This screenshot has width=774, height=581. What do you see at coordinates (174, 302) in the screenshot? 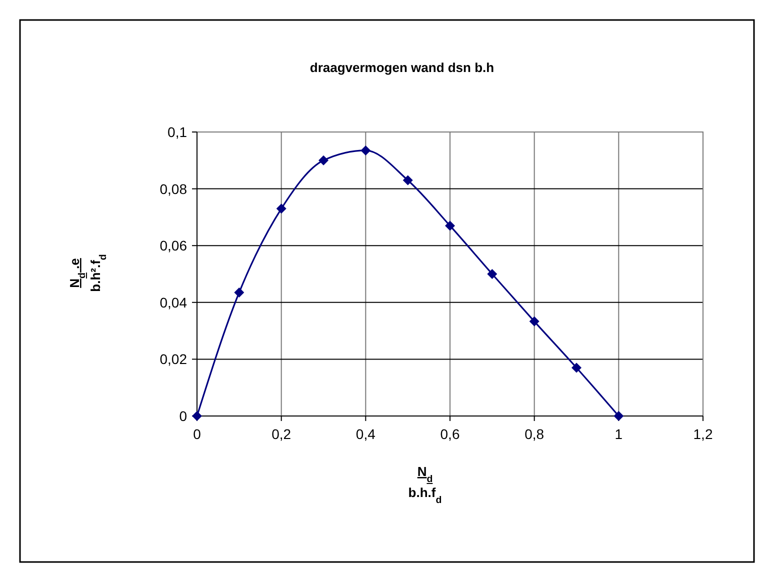
I see `y-tick-label: 0,04` at bounding box center [174, 302].